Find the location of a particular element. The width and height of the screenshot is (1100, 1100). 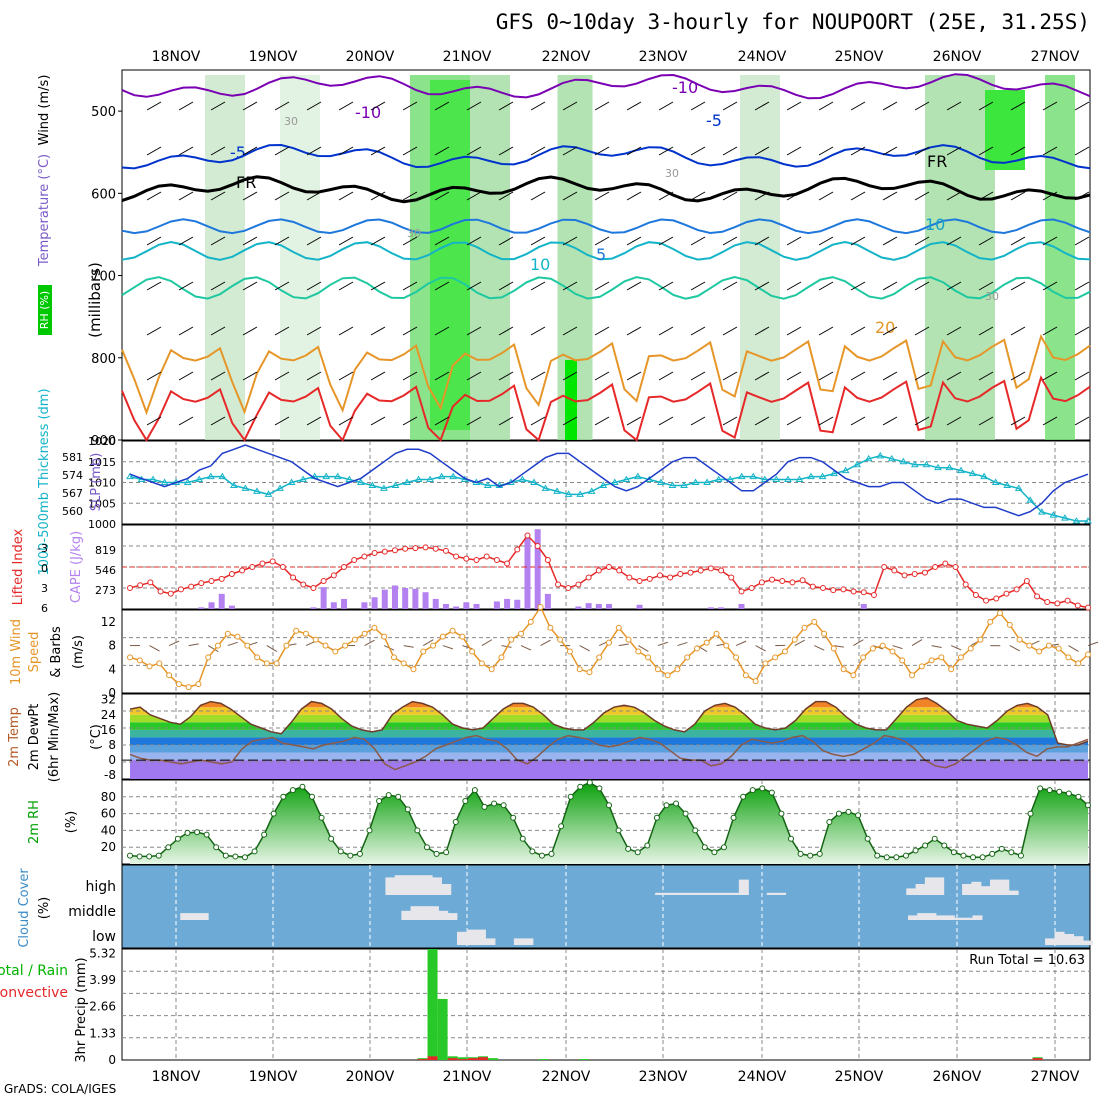

temp-tick: 32 is located at coordinates (108, 700).